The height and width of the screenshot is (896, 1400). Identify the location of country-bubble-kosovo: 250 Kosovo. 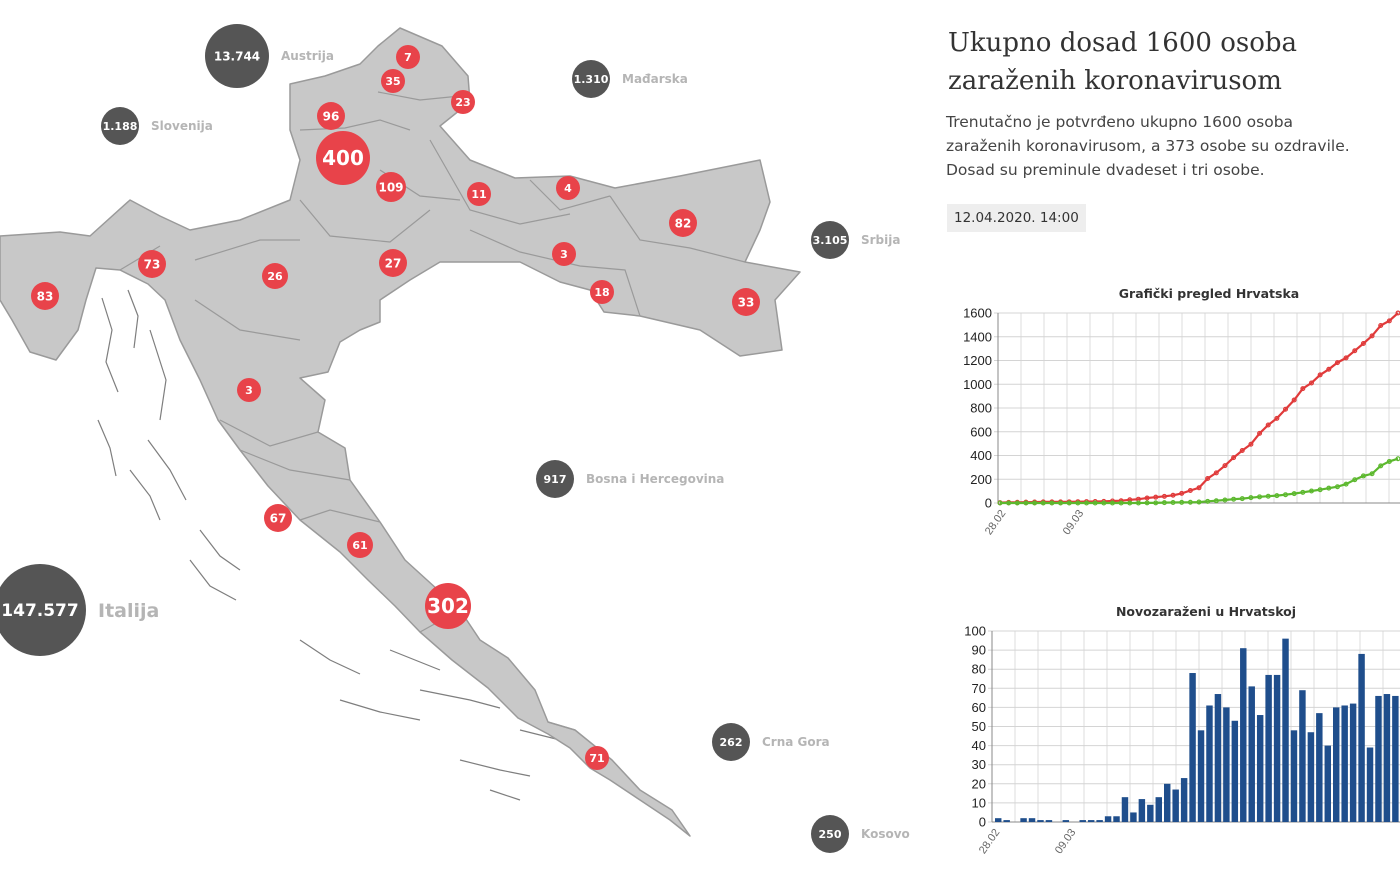
(860, 834).